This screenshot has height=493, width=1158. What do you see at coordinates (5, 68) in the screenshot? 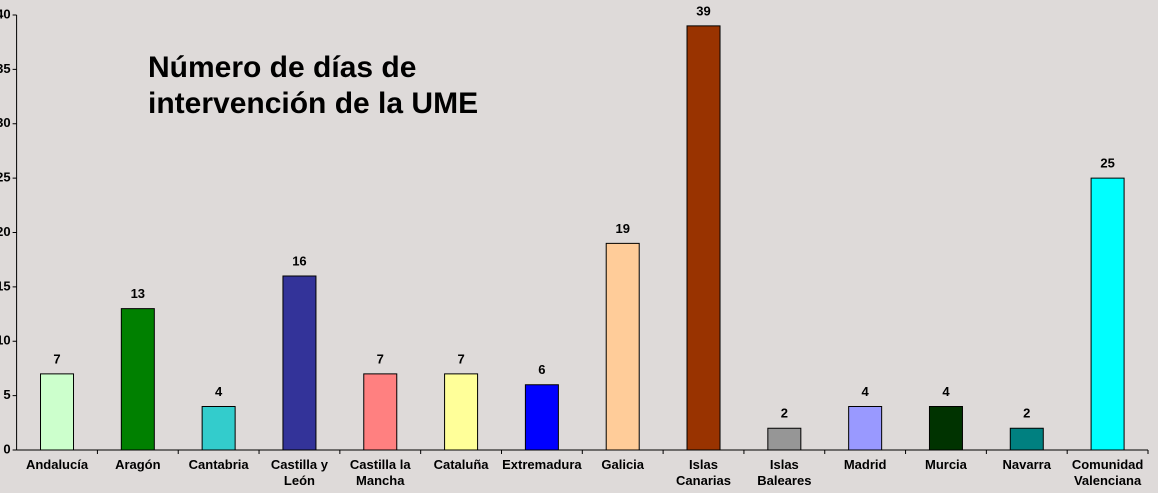
I see `y-tick-label: 35` at bounding box center [5, 68].